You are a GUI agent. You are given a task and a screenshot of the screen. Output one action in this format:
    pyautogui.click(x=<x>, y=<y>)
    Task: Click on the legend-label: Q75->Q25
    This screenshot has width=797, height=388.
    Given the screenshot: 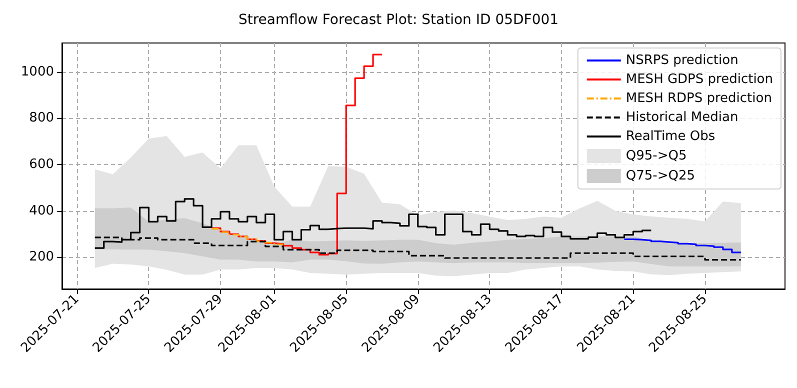 What is the action you would take?
    pyautogui.click(x=661, y=176)
    